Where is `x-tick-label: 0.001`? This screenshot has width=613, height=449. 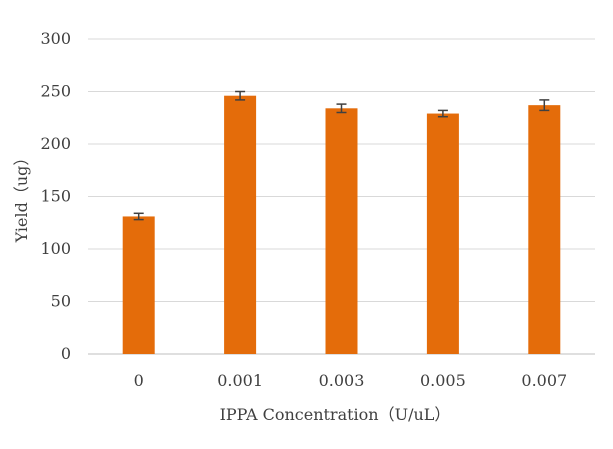
x-tick-label: 0.001 is located at coordinates (240, 380).